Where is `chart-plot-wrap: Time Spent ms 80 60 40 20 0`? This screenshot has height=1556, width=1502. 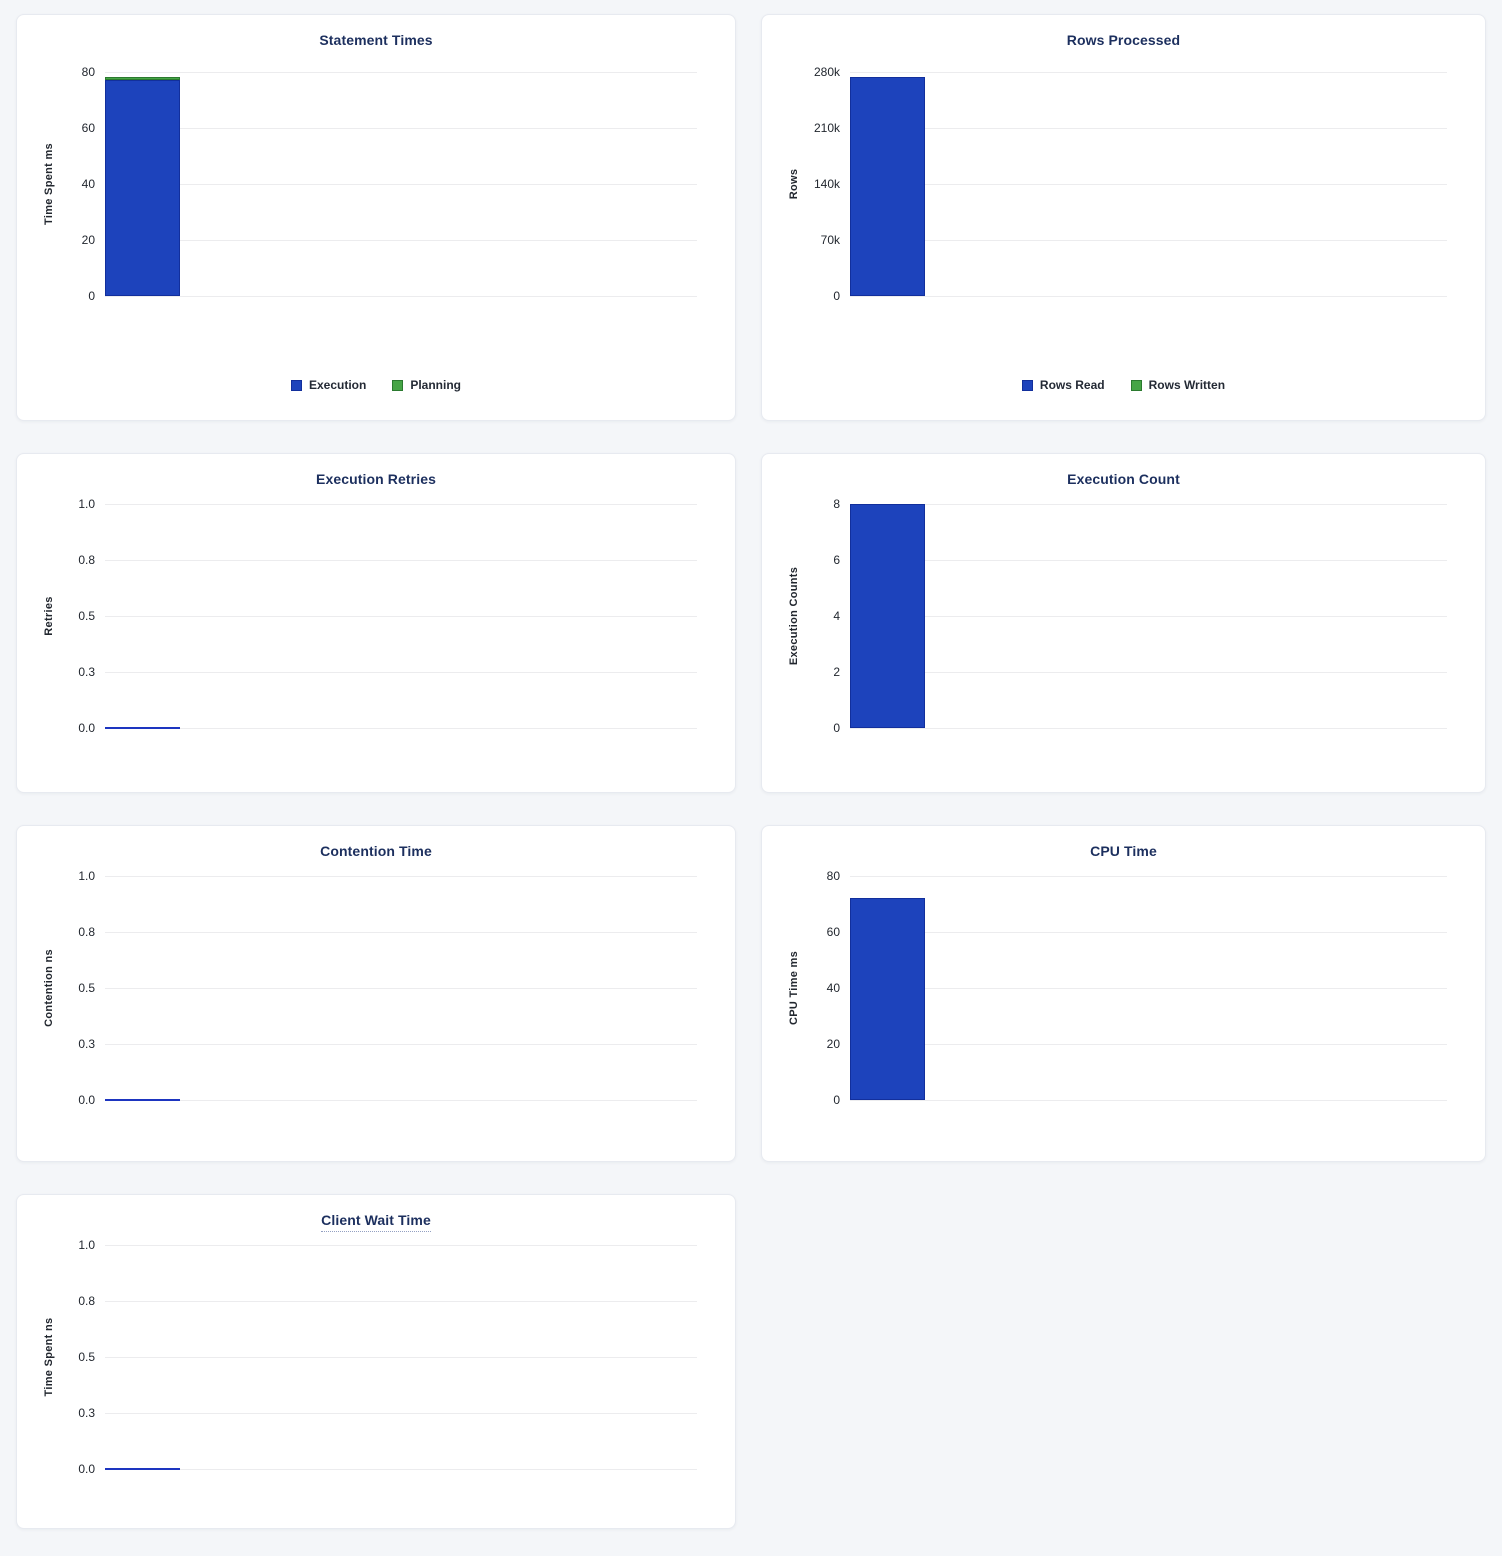 chart-plot-wrap: Time Spent ms 80 60 40 20 0 is located at coordinates (370, 184).